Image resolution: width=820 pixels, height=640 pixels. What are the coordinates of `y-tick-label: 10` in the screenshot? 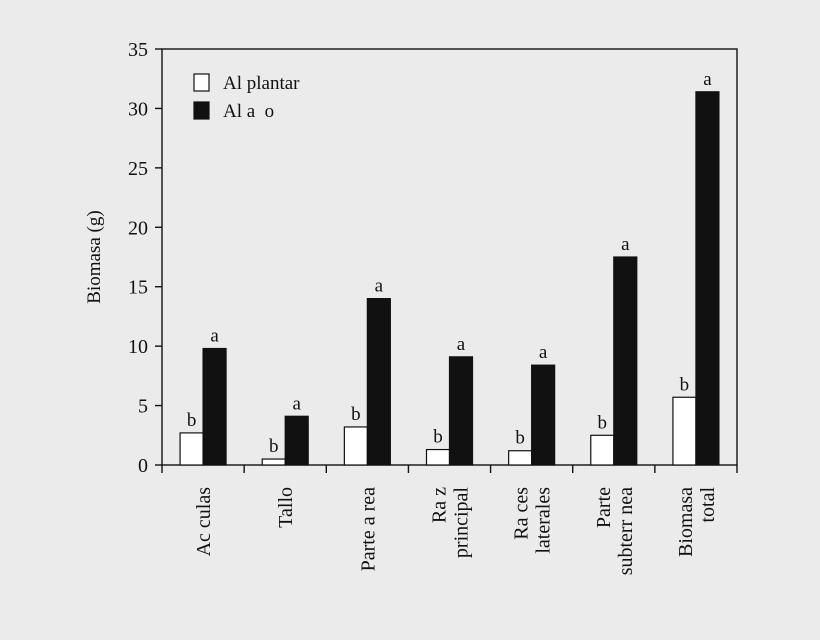 It's located at (138, 347).